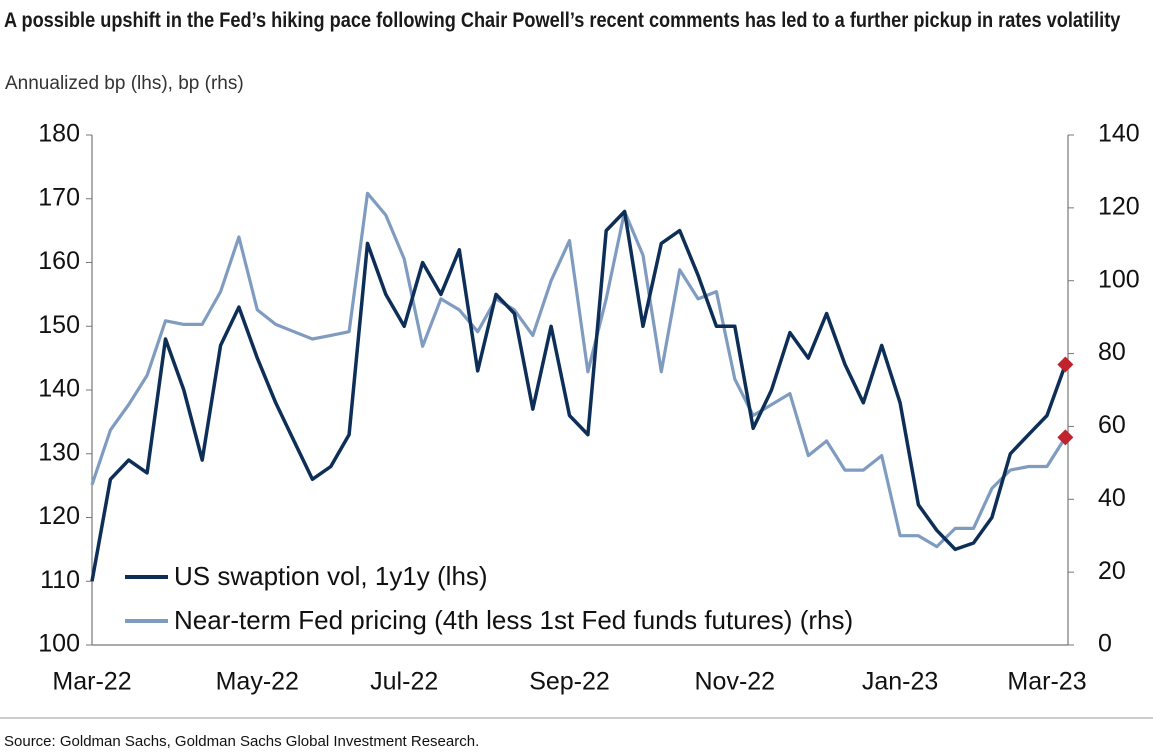  I want to click on y2-tick-label: 100, so click(1119, 279).